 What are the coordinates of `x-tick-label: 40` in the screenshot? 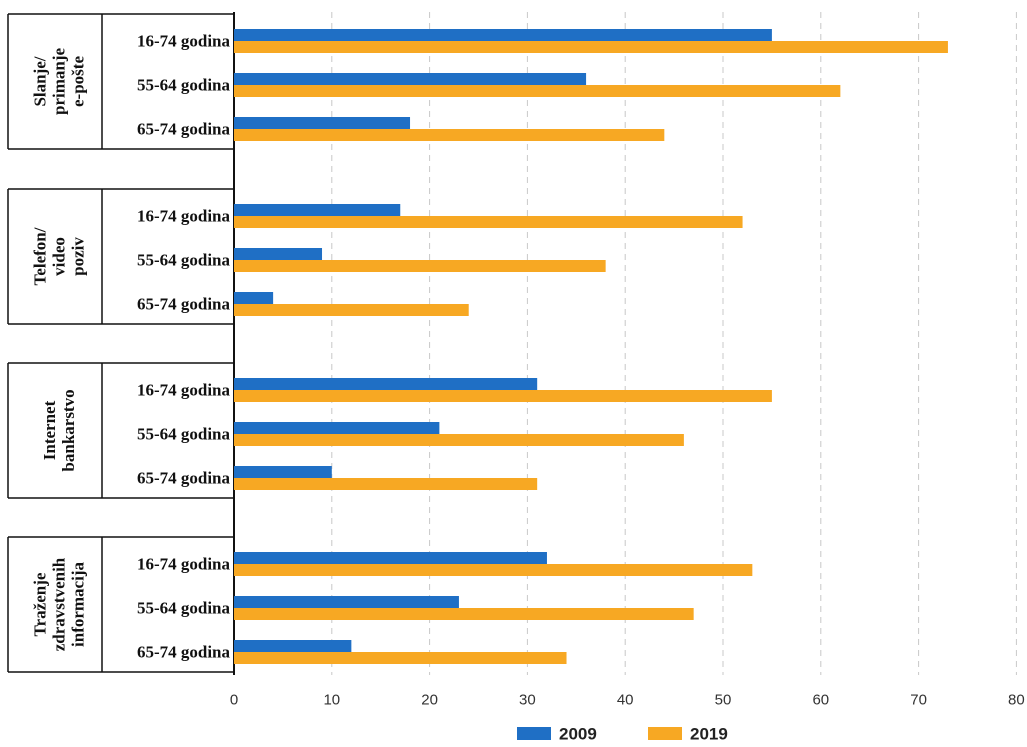 It's located at (625, 700).